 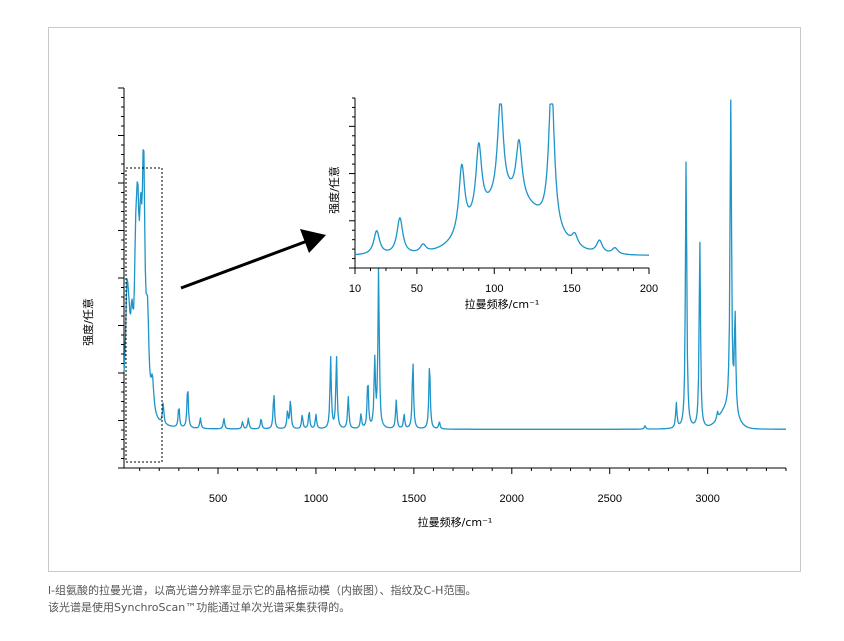 I want to click on inset-spectrum-plot: 10 50 100 150 200 拉曼频移/cm⁻¹ 强度/任意, so click(x=492, y=204).